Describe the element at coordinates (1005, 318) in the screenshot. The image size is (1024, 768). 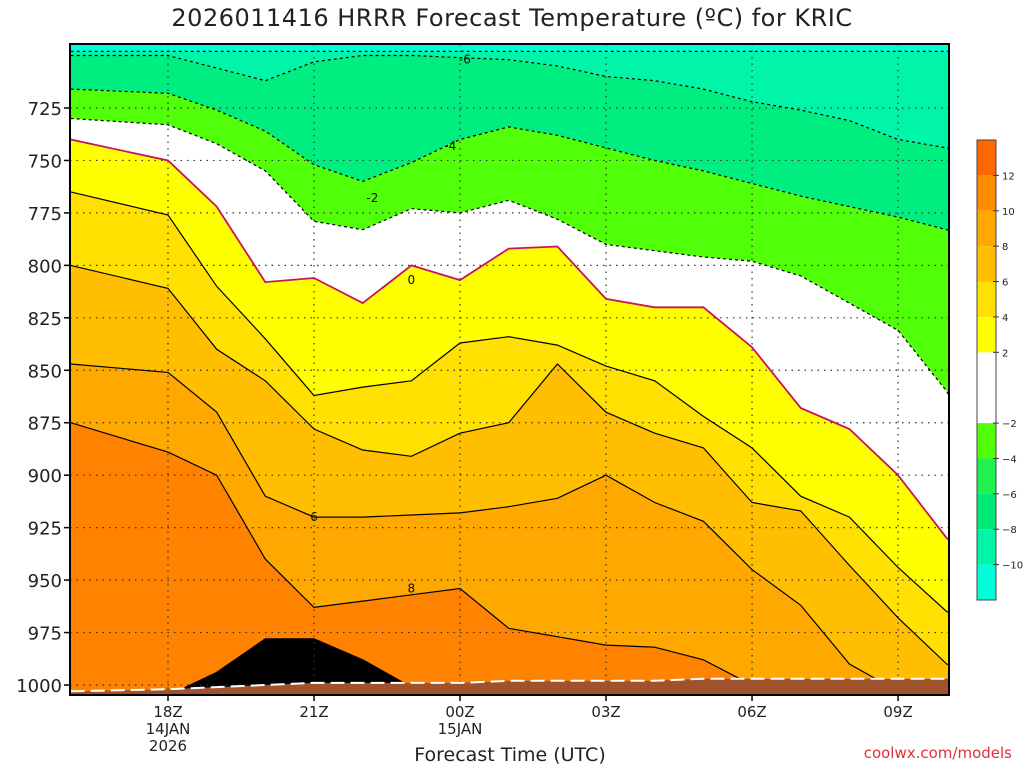
I see `colorbar-tick-label: 4` at that location.